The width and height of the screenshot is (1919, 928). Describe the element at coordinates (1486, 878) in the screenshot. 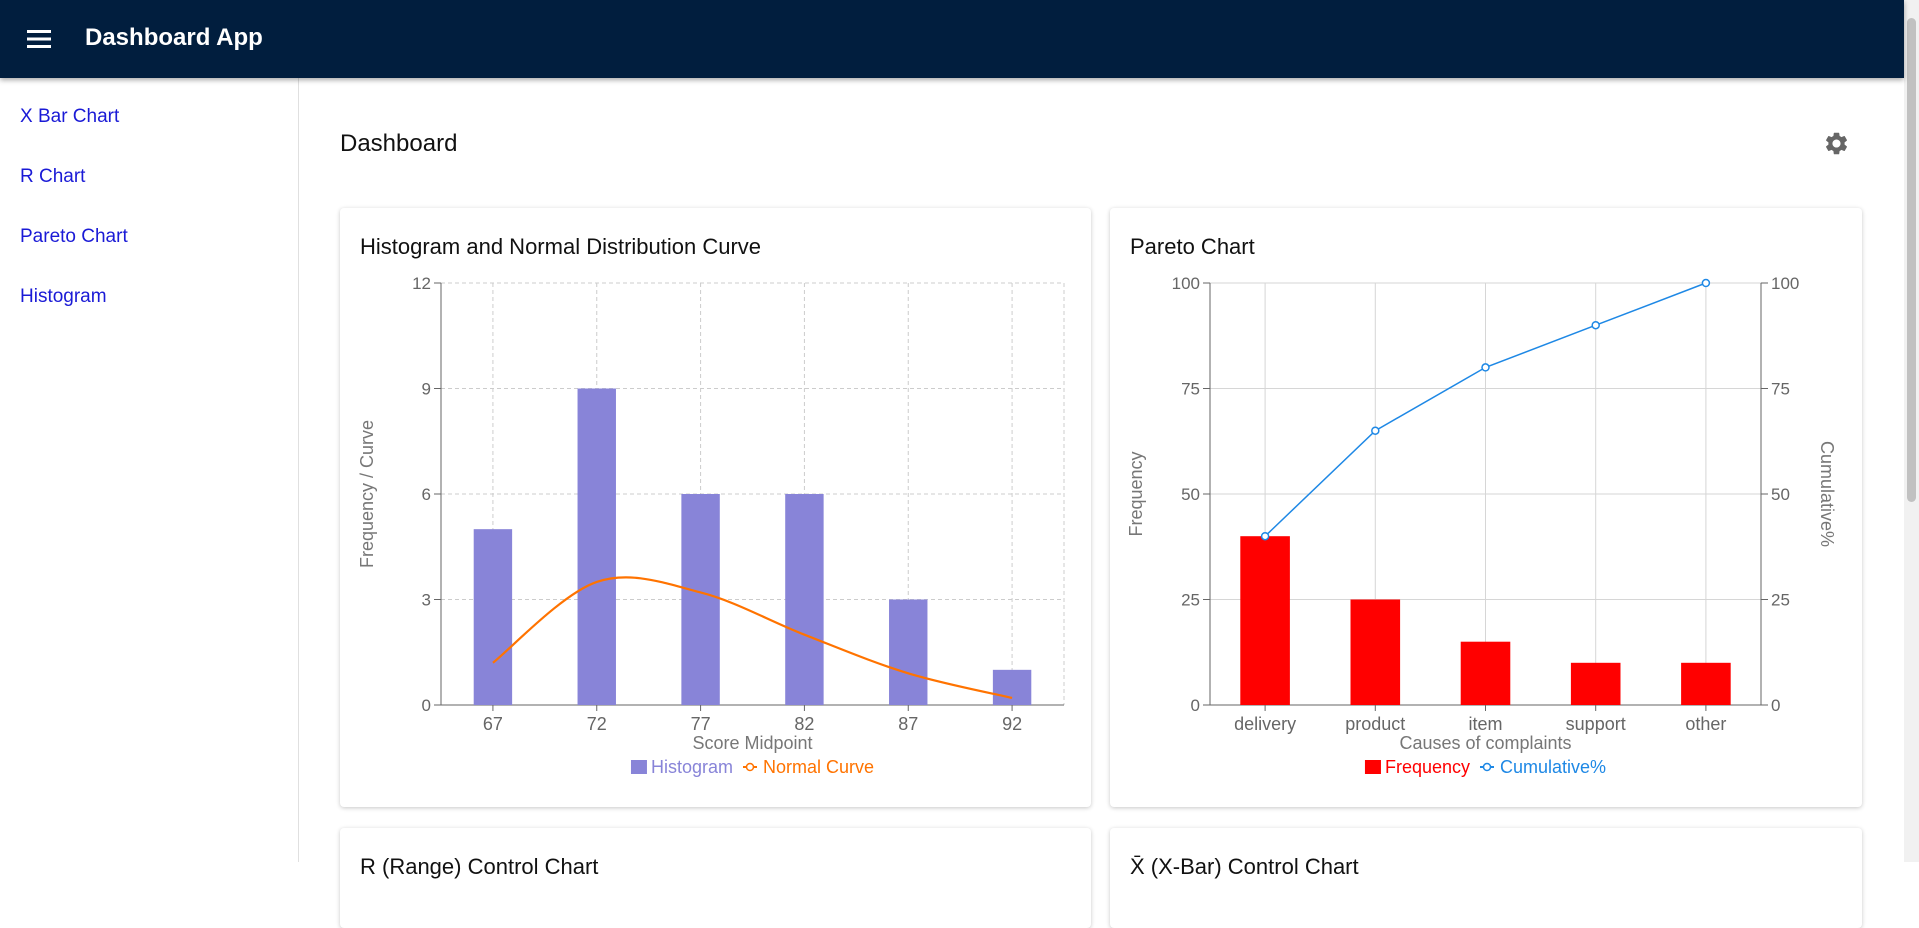

I see `chart-card: X̄ (X-Bar) Control Chart` at that location.